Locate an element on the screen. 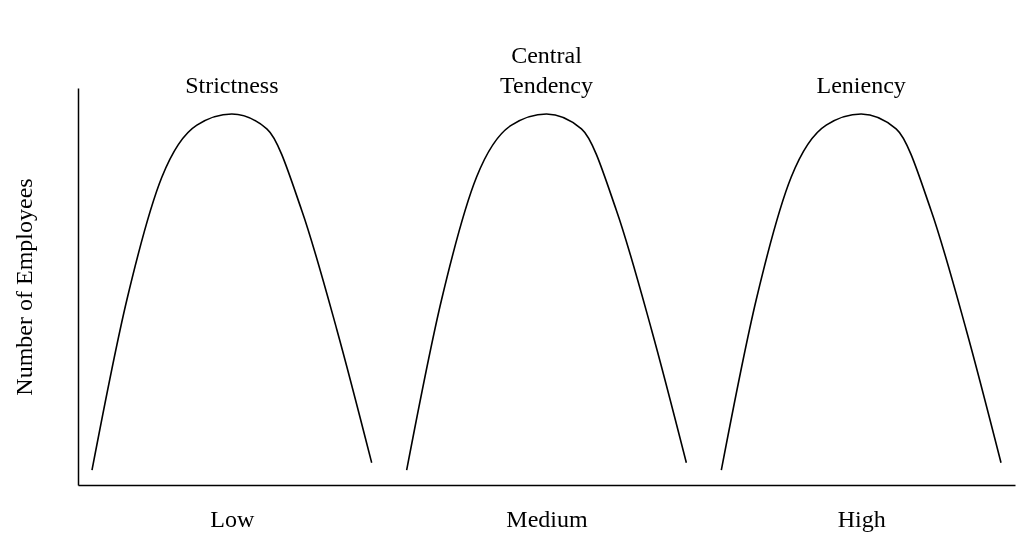 This screenshot has height=535, width=1024. x-tick-label: High is located at coordinates (861, 518).